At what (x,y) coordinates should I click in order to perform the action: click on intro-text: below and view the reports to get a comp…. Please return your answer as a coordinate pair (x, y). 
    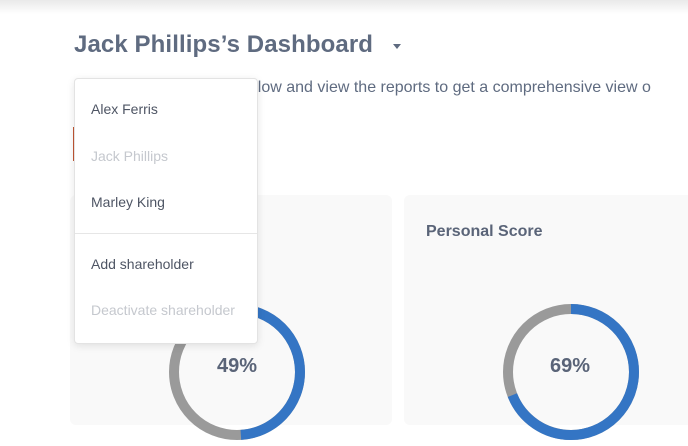
    Looking at the image, I should click on (445, 87).